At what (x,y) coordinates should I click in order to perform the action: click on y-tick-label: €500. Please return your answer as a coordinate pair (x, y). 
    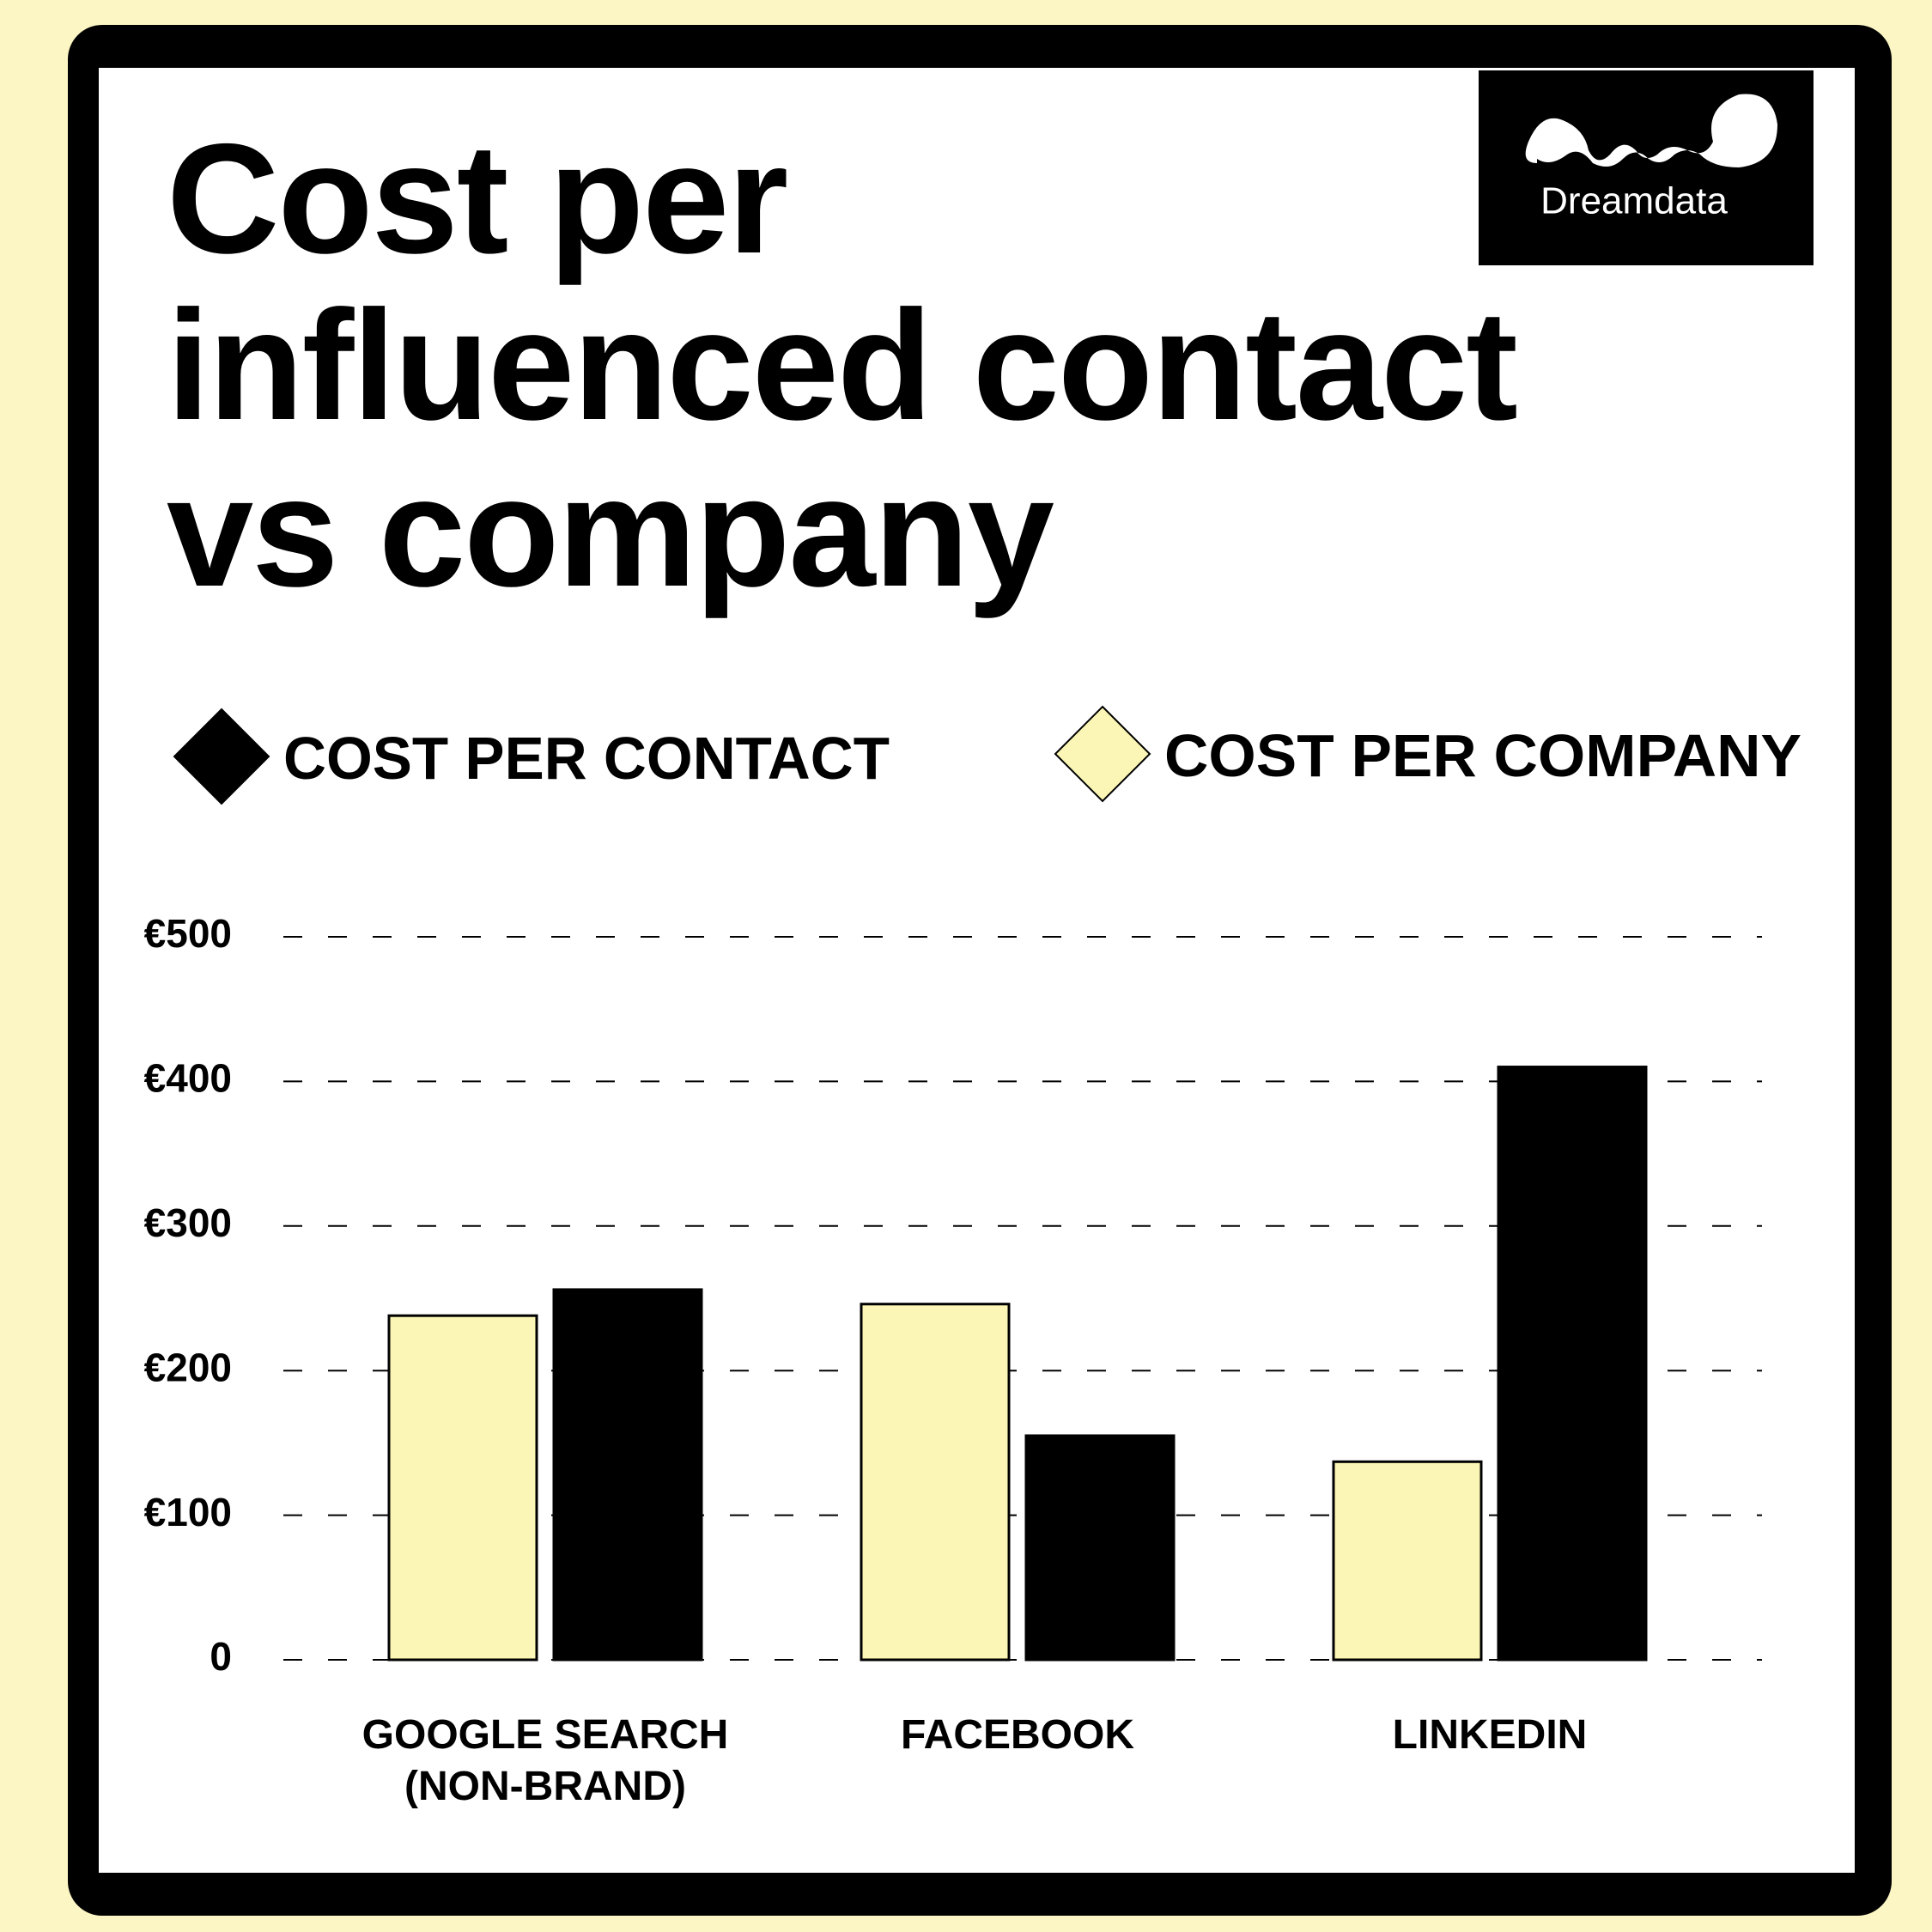
    Looking at the image, I should click on (188, 933).